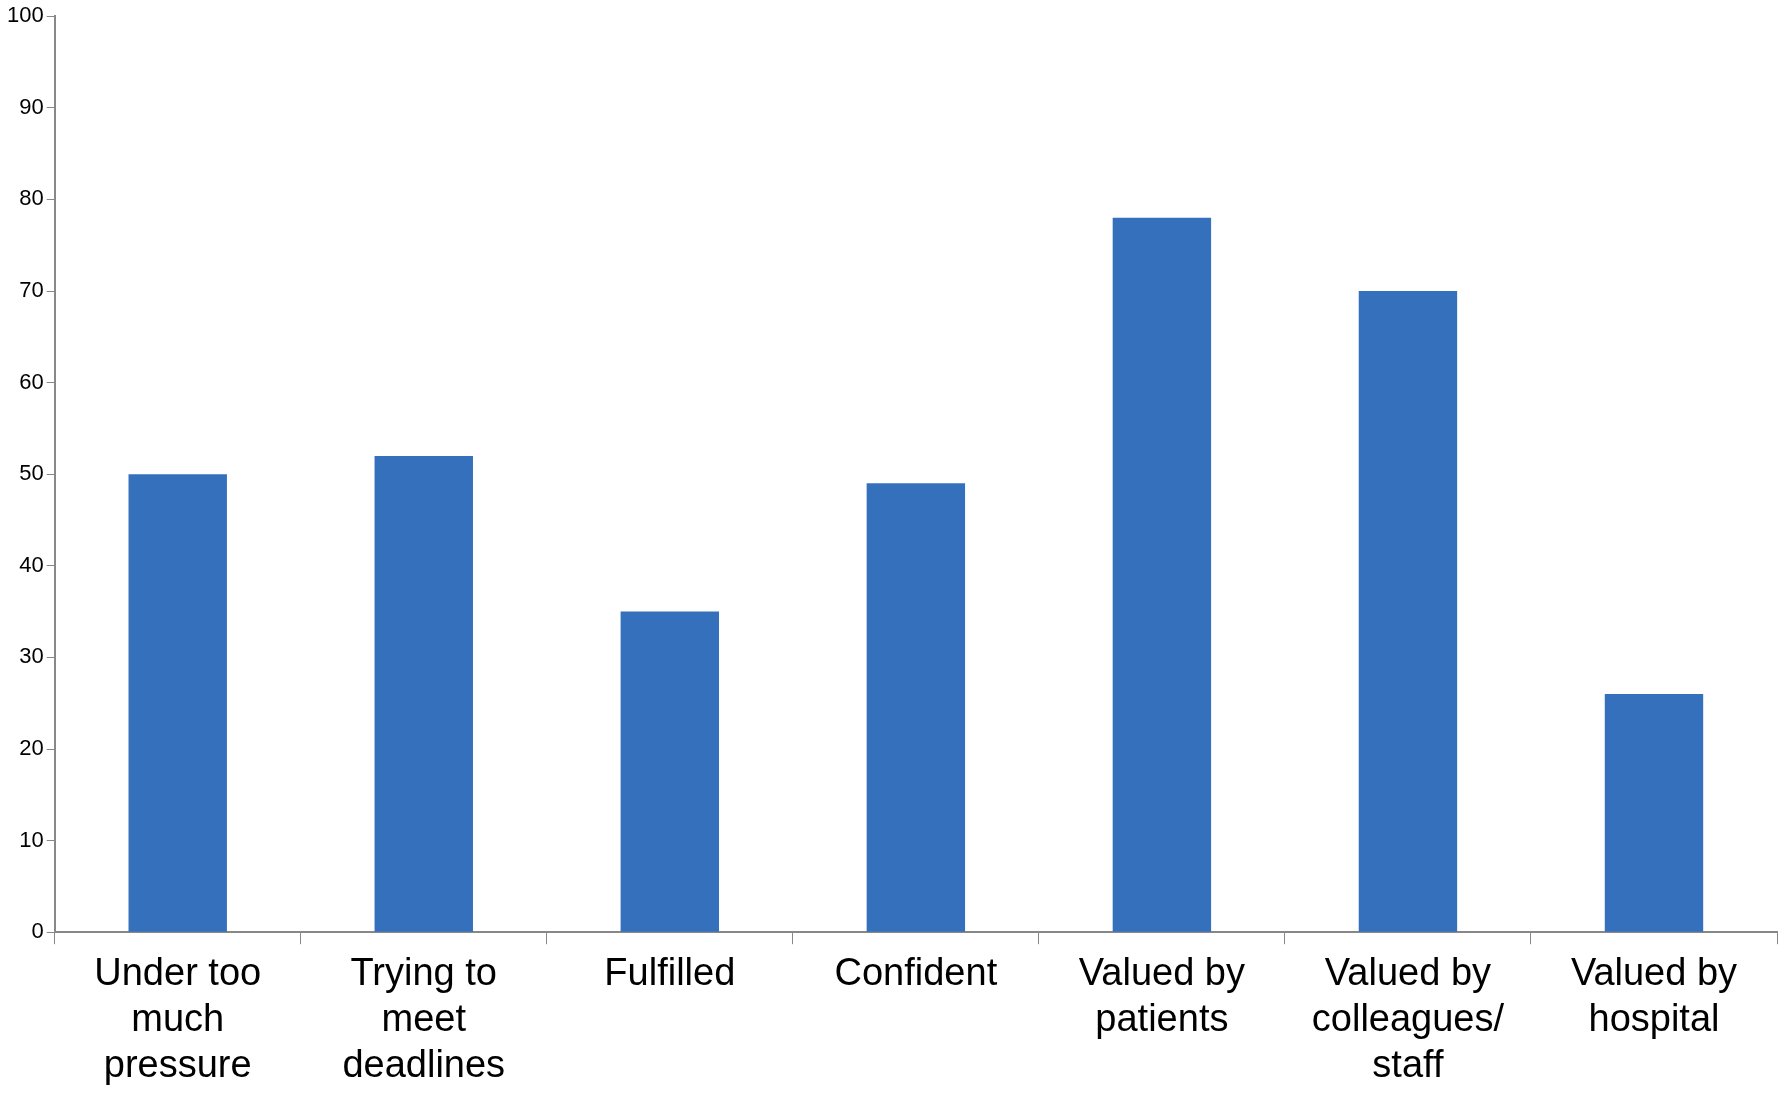 This screenshot has width=1789, height=1101. Describe the element at coordinates (31, 198) in the screenshot. I see `y-tick-label: 80` at that location.